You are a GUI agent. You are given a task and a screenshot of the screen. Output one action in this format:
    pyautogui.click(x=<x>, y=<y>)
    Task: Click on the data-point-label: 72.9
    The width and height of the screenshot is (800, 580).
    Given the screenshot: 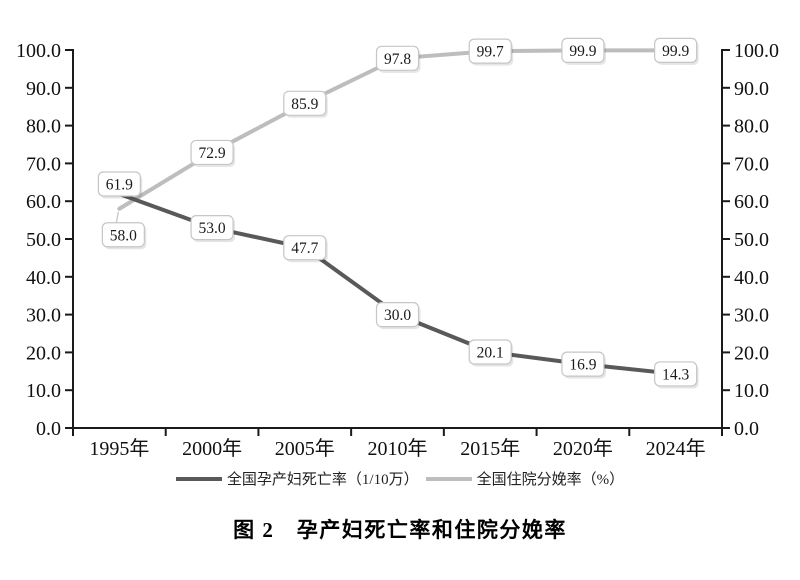 What is the action you would take?
    pyautogui.click(x=212, y=153)
    